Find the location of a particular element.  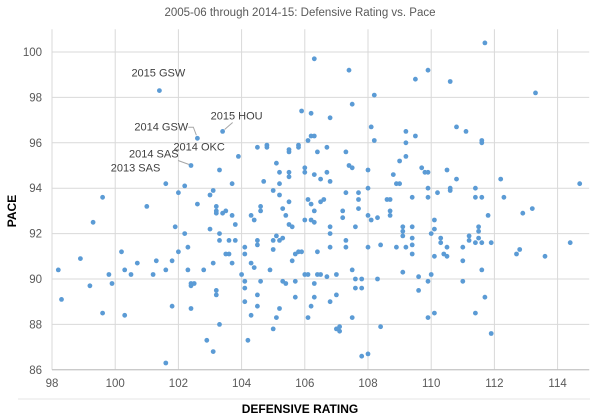

y-tick-label: 94 is located at coordinates (35, 189).